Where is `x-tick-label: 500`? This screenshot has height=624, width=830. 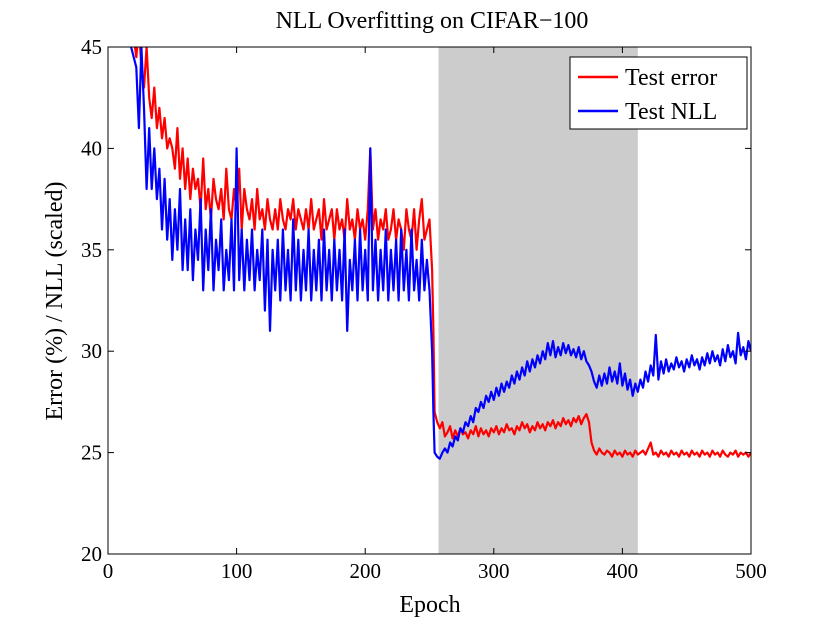 x-tick-label: 500 is located at coordinates (751, 571).